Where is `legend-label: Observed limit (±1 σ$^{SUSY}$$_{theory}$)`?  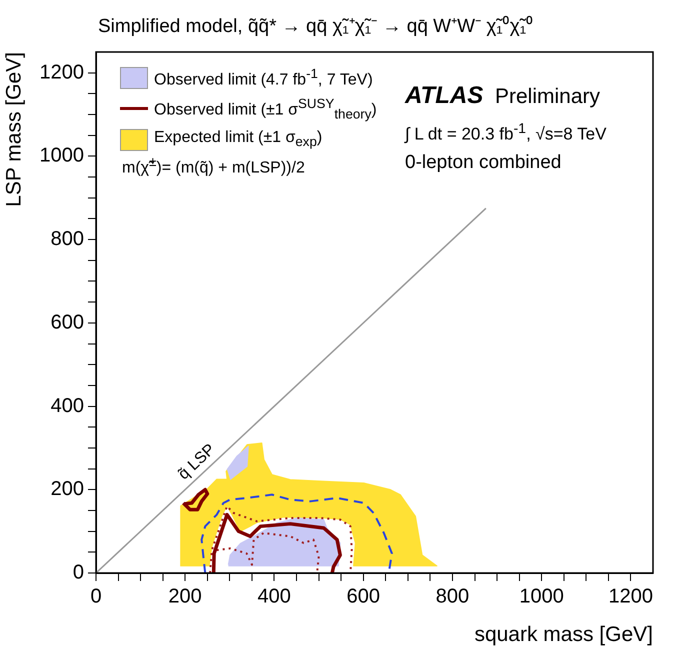 legend-label: Observed limit (±1 σ$^{SUSY}$$_{theory}$) is located at coordinates (265, 109).